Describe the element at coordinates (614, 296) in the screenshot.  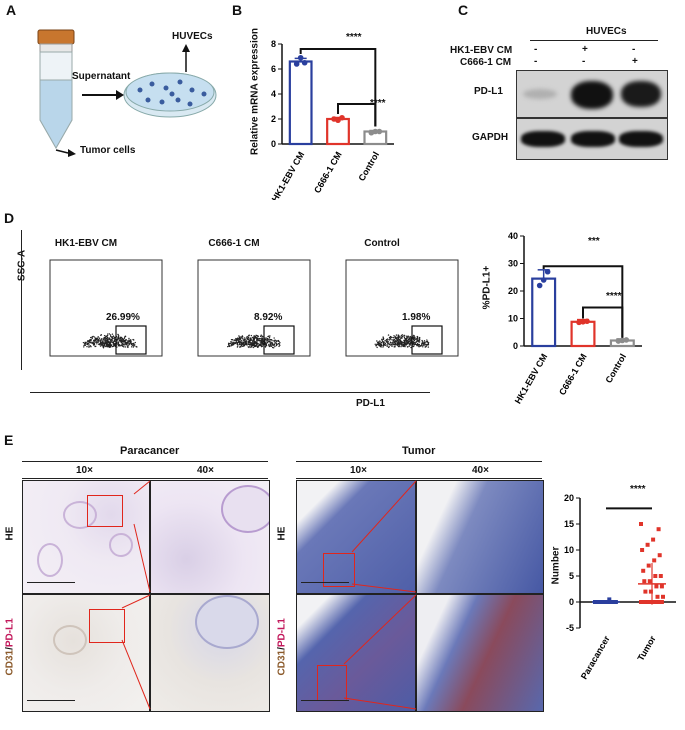
I see `panel-d-sig-bottom: ****` at that location.